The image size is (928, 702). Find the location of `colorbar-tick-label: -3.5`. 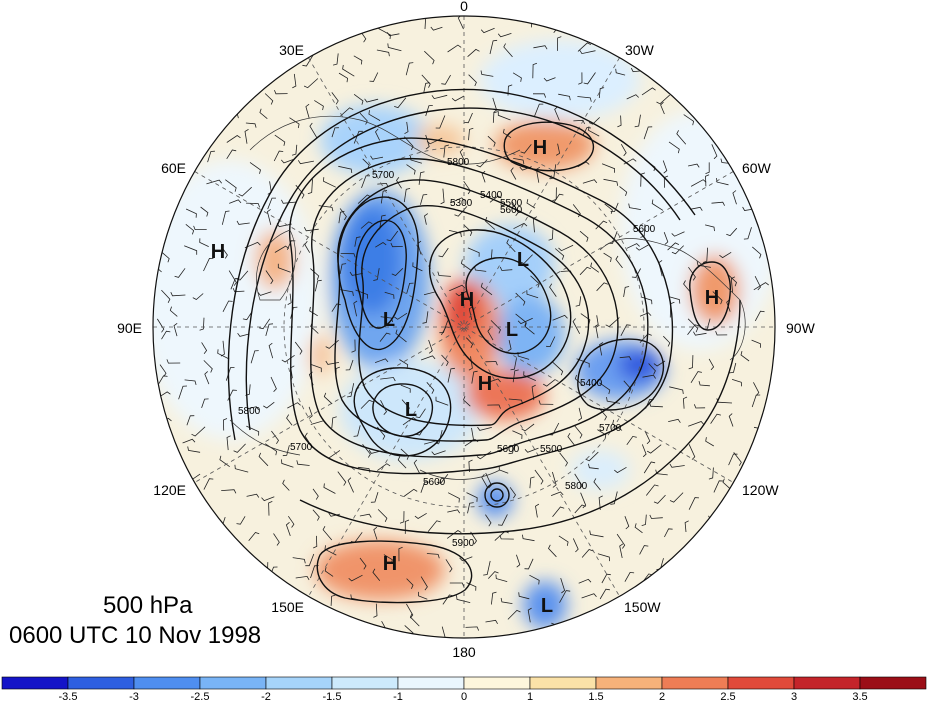

colorbar-tick-label: -3.5 is located at coordinates (68, 696).